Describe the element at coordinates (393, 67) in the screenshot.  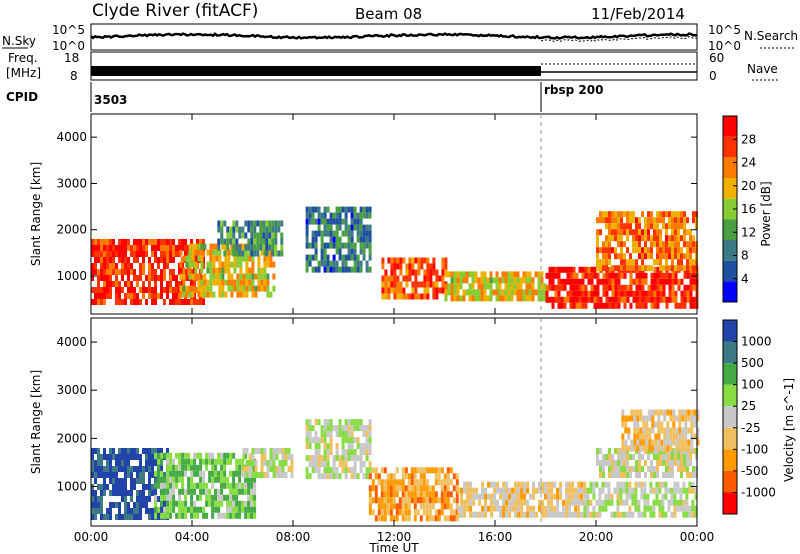
I see `freq-panel: Freq. [MHz] 18 8 60 0 Nave` at that location.